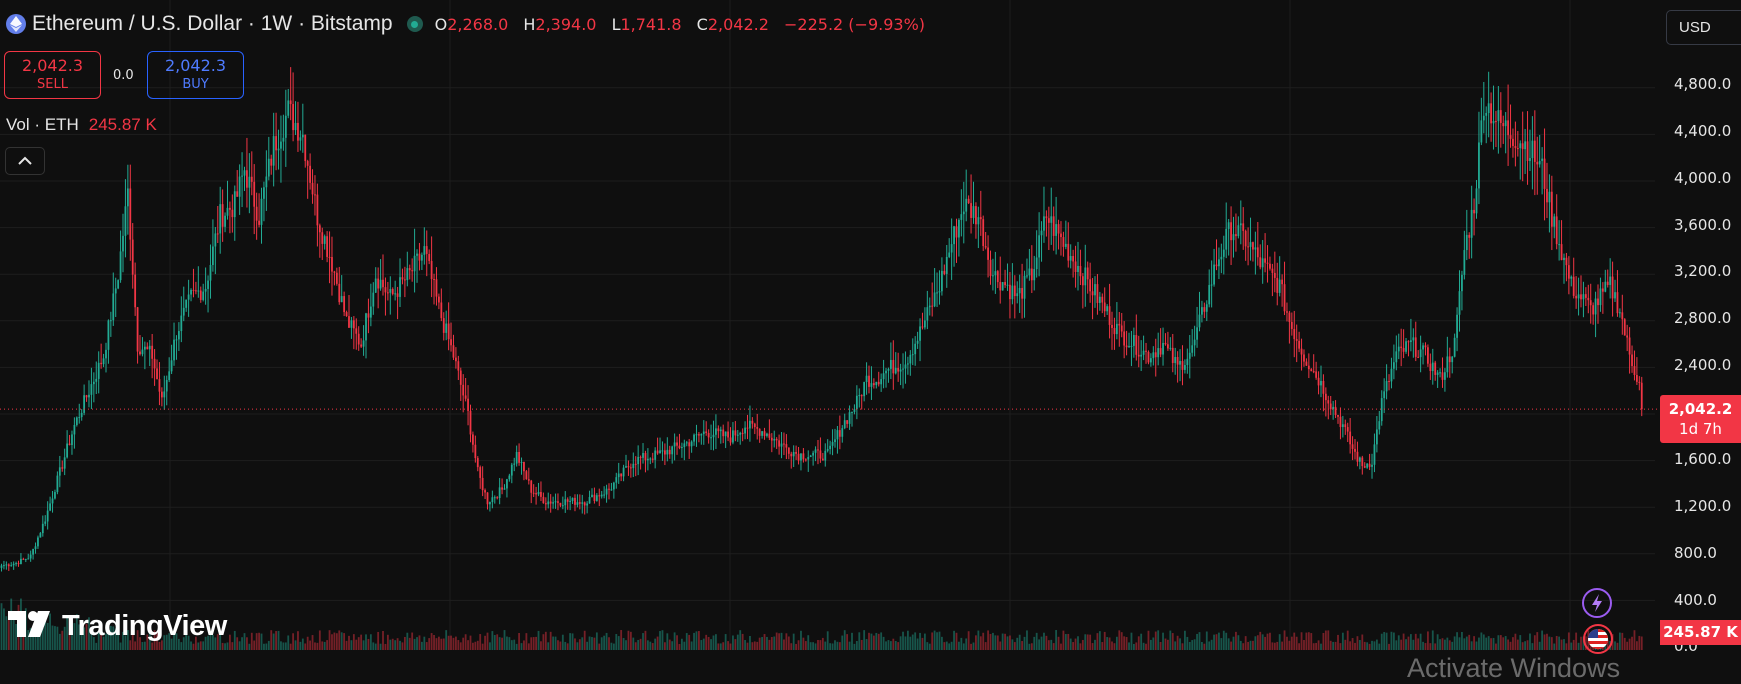 This screenshot has height=684, width=1741. What do you see at coordinates (52, 75) in the screenshot?
I see `sell-button: 2,042.3 SELL` at bounding box center [52, 75].